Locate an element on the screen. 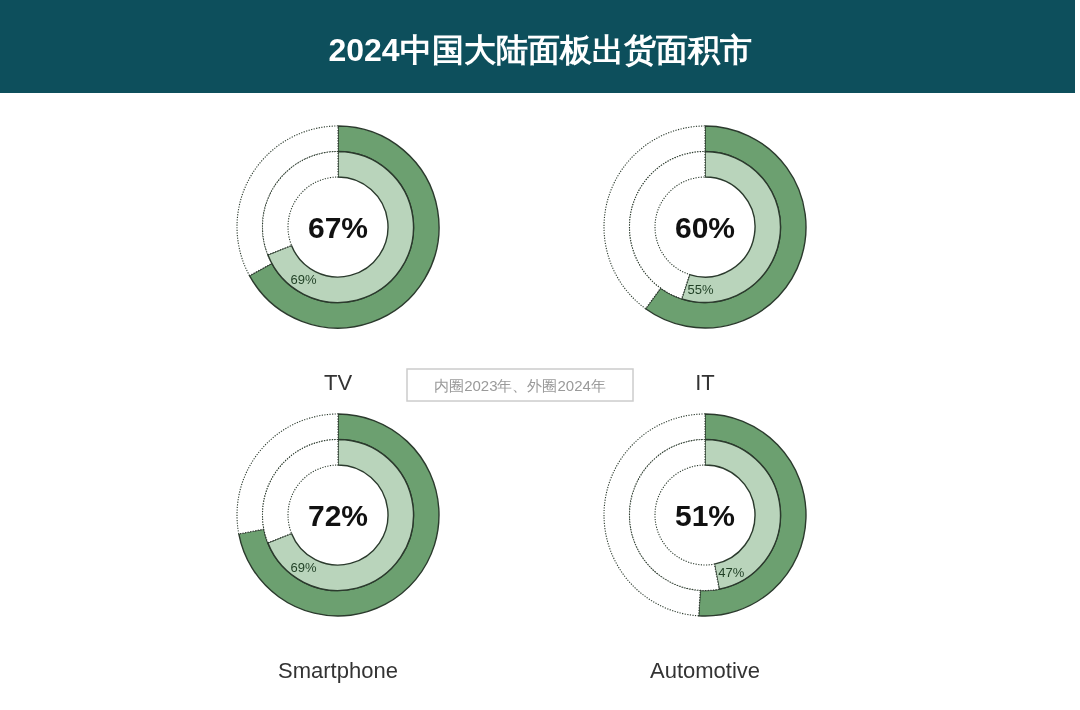 The width and height of the screenshot is (1080, 710). data-label: 47% is located at coordinates (731, 572).